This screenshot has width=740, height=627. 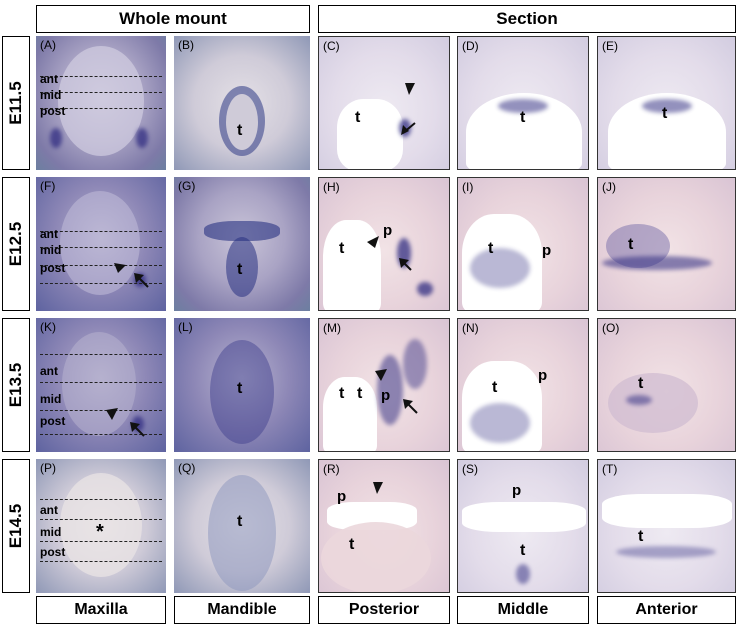 I want to click on panel-f: (F) ant mid post, so click(x=101, y=244).